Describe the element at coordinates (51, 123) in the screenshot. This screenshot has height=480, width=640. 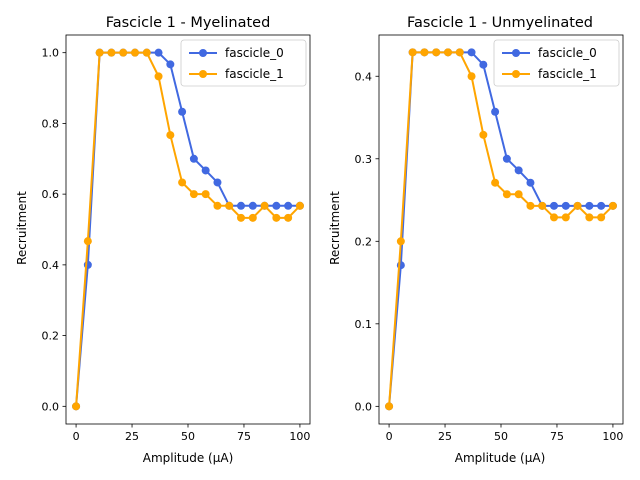
I see `y-tick-label: 0.8` at that location.